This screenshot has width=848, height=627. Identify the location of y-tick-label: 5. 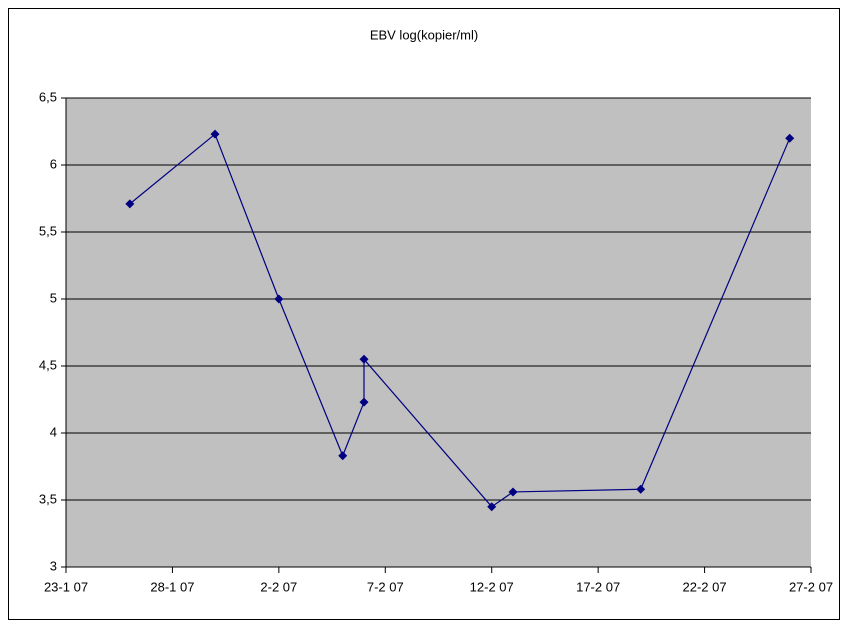
(53, 297).